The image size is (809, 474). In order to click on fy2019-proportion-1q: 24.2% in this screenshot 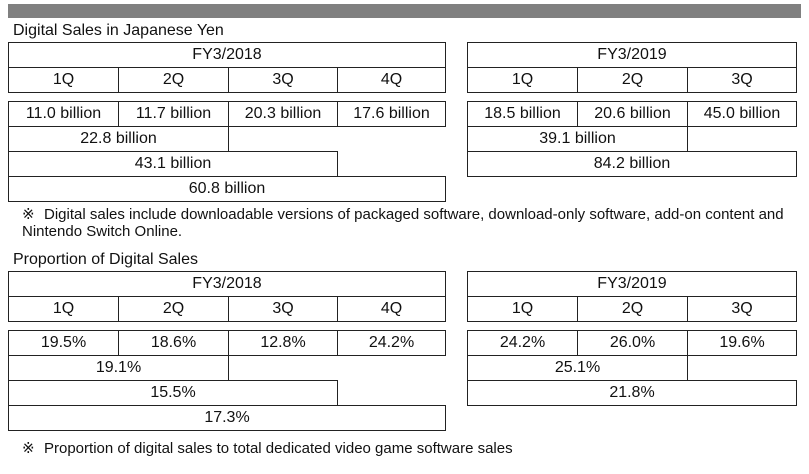, I will do `click(522, 343)`.